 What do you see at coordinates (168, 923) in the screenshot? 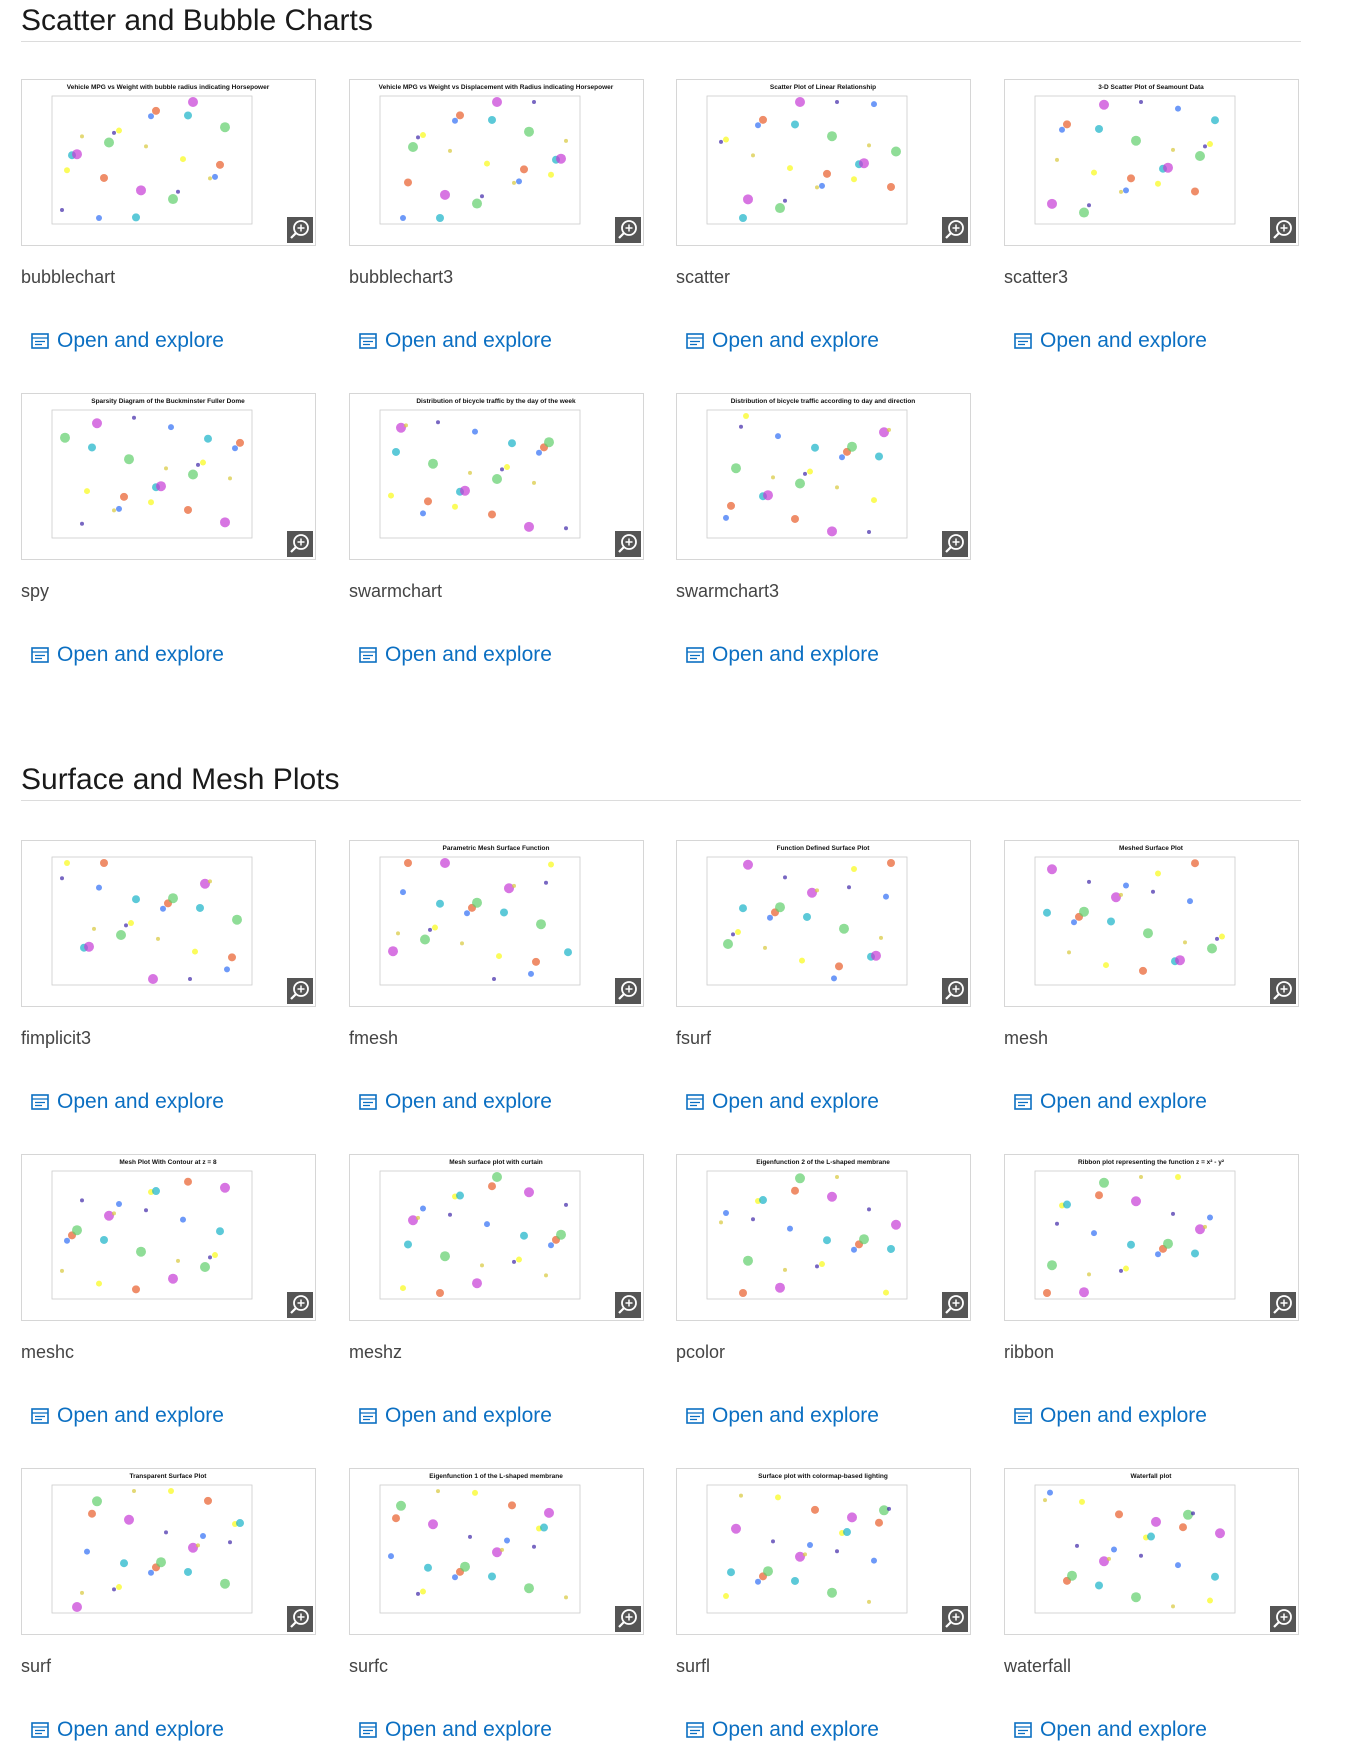
I see `thumbnail` at bounding box center [168, 923].